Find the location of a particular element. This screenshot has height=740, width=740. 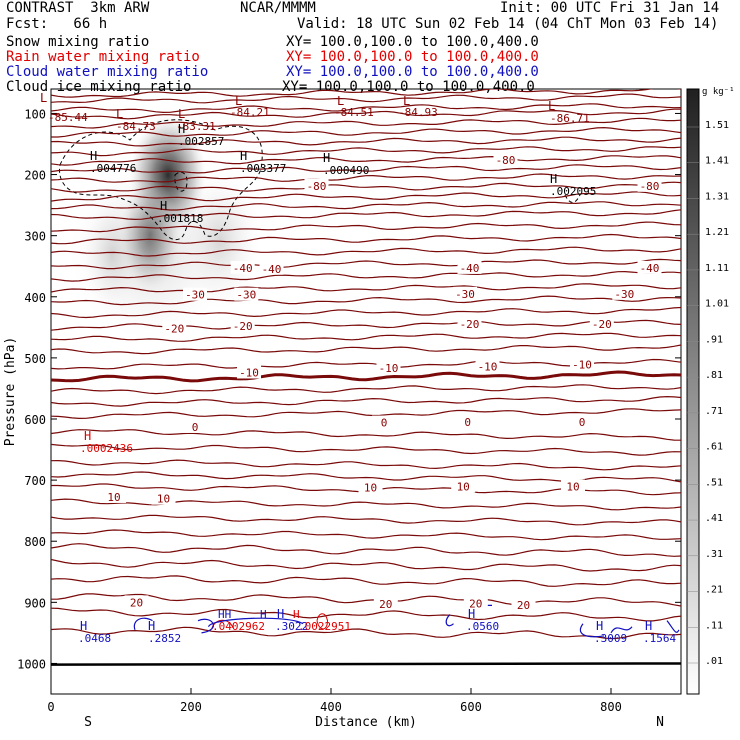

field-label-rain: Rain water mixing ratio is located at coordinates (103, 57).